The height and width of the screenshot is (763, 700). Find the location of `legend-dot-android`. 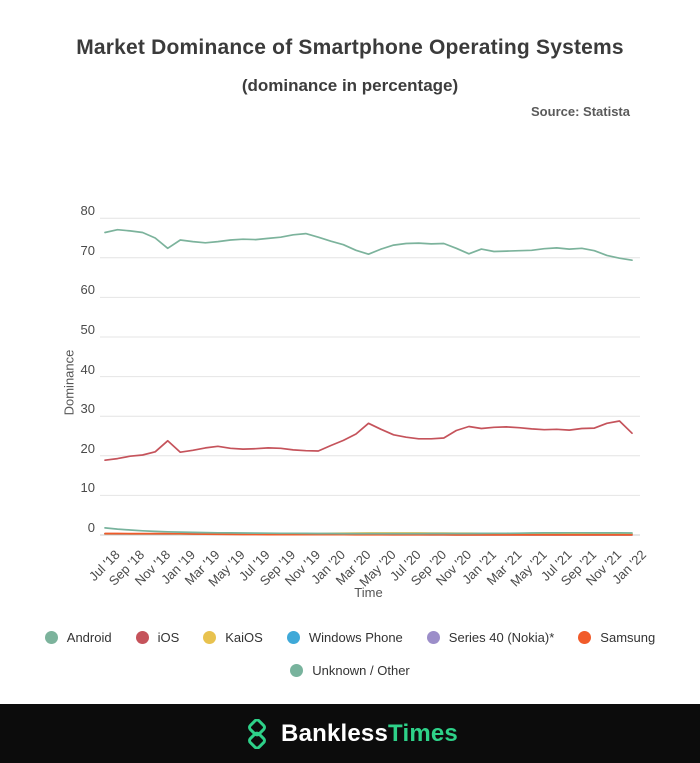

legend-dot-android is located at coordinates (51, 637).